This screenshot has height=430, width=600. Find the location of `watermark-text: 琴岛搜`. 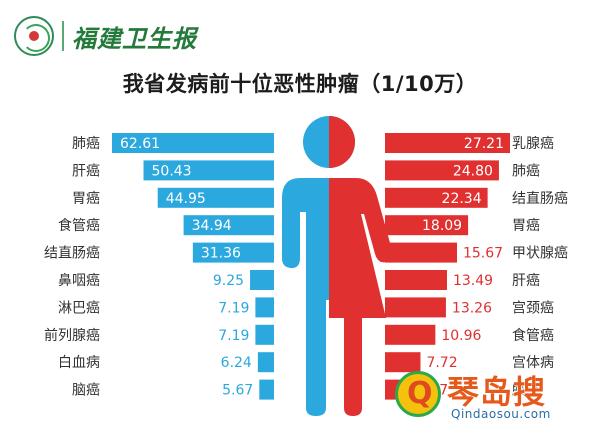

watermark-text: 琴岛搜 is located at coordinates (497, 392).